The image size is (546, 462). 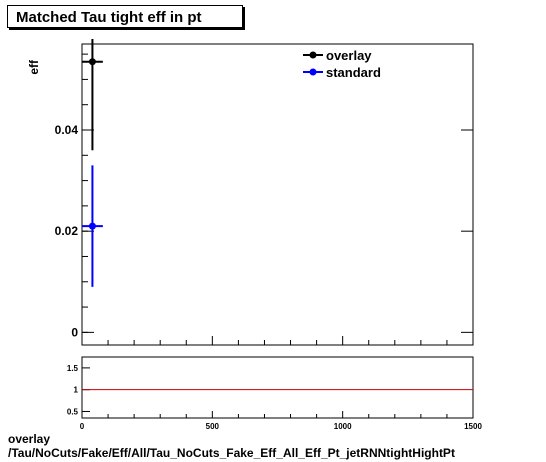 I want to click on ratio-x-tick-label: 1000, so click(x=343, y=426).